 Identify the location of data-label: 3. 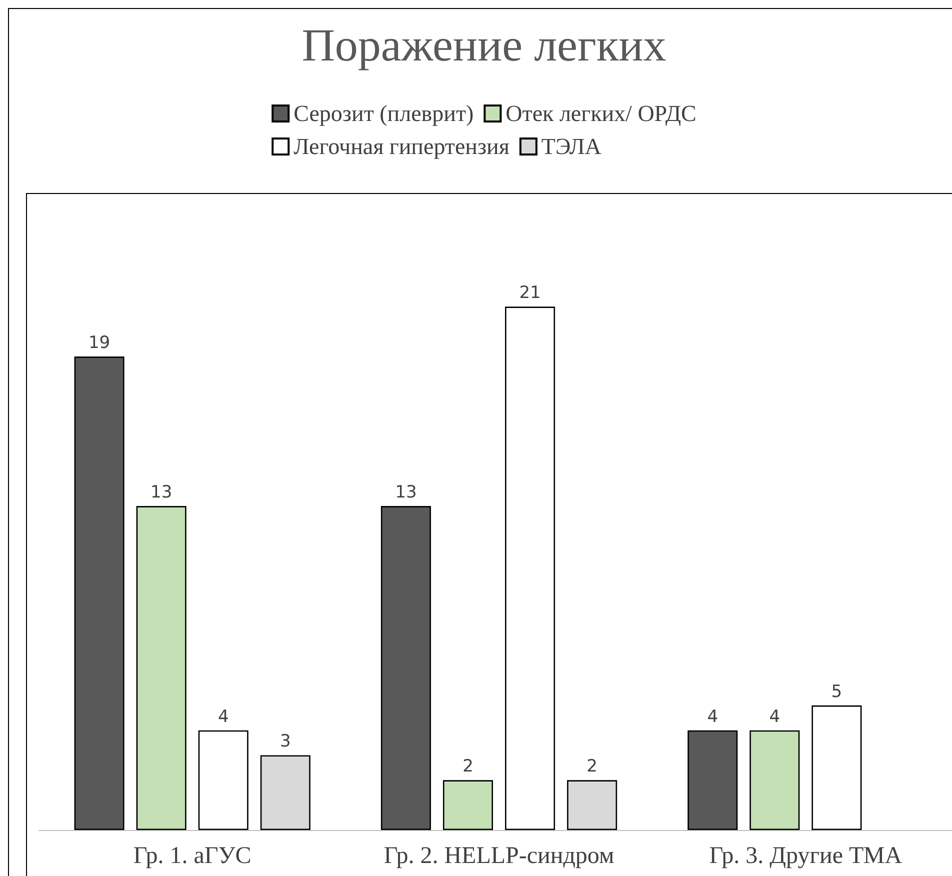
(285, 742).